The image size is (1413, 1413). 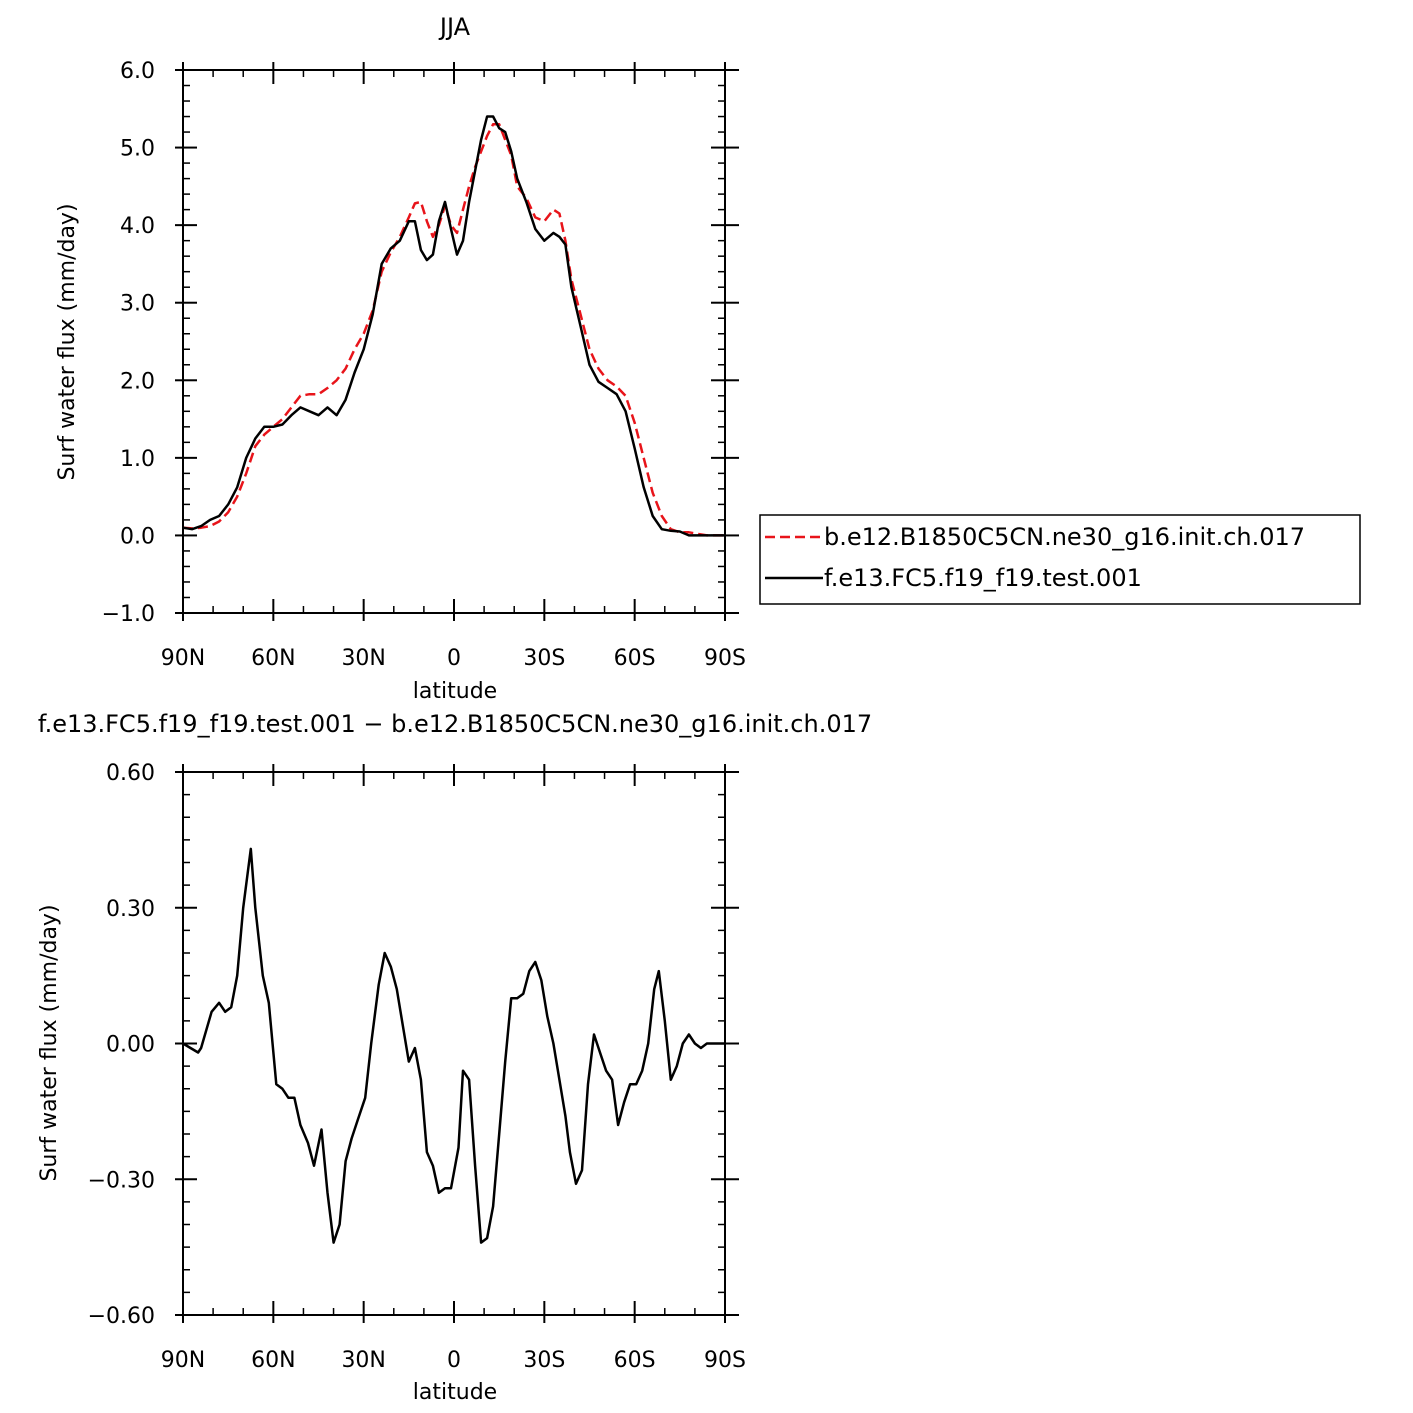 I want to click on y-tick-label: −1.0, so click(x=128, y=614).